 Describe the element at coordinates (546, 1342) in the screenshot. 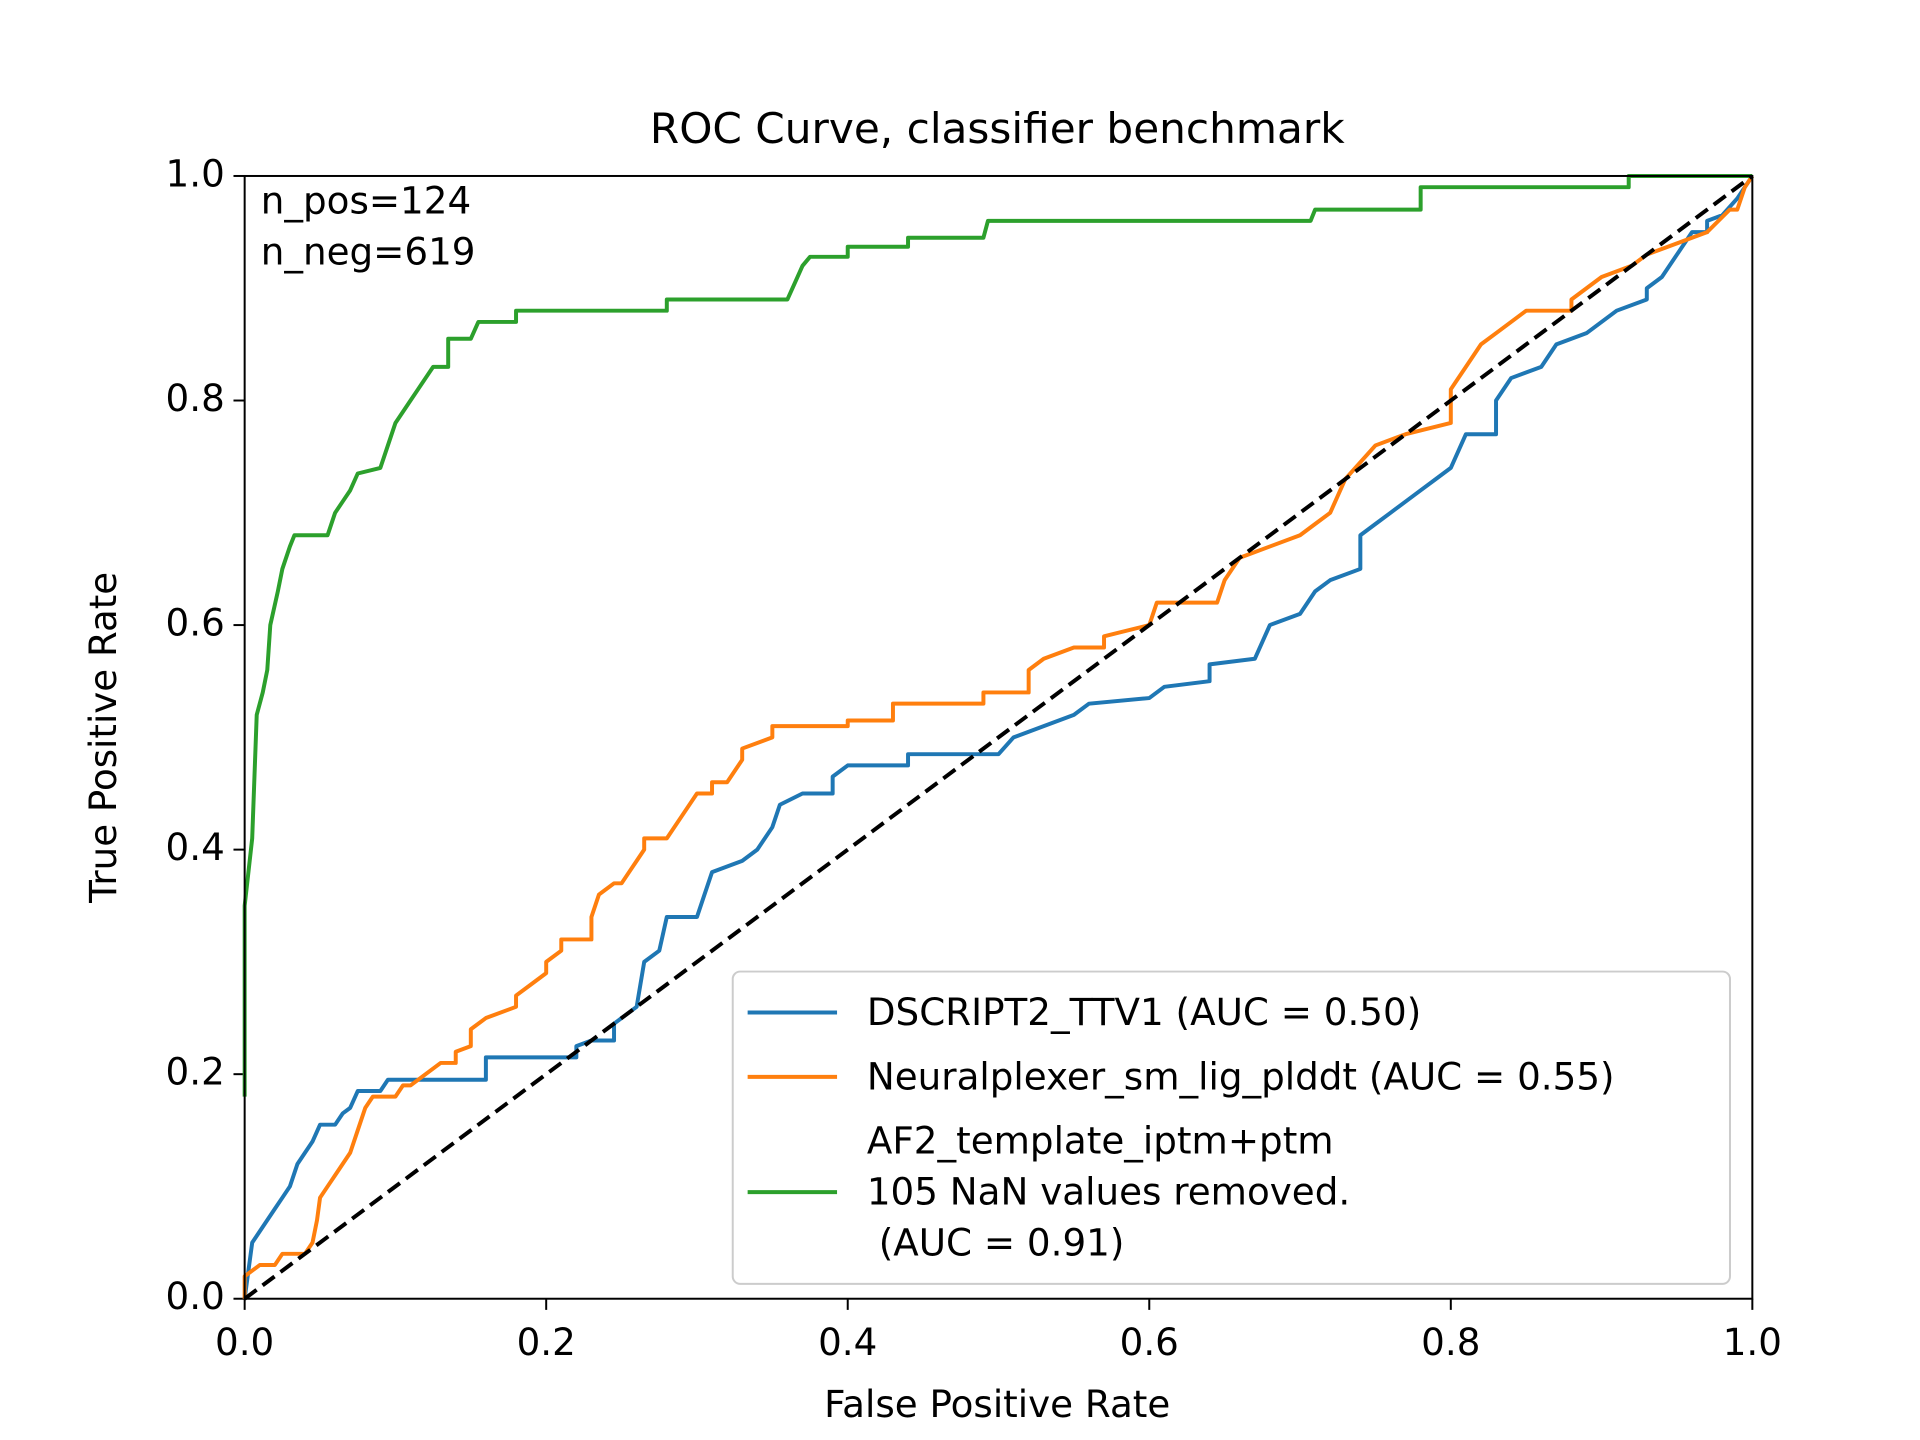

I see `x-tick-label: 0.2` at that location.